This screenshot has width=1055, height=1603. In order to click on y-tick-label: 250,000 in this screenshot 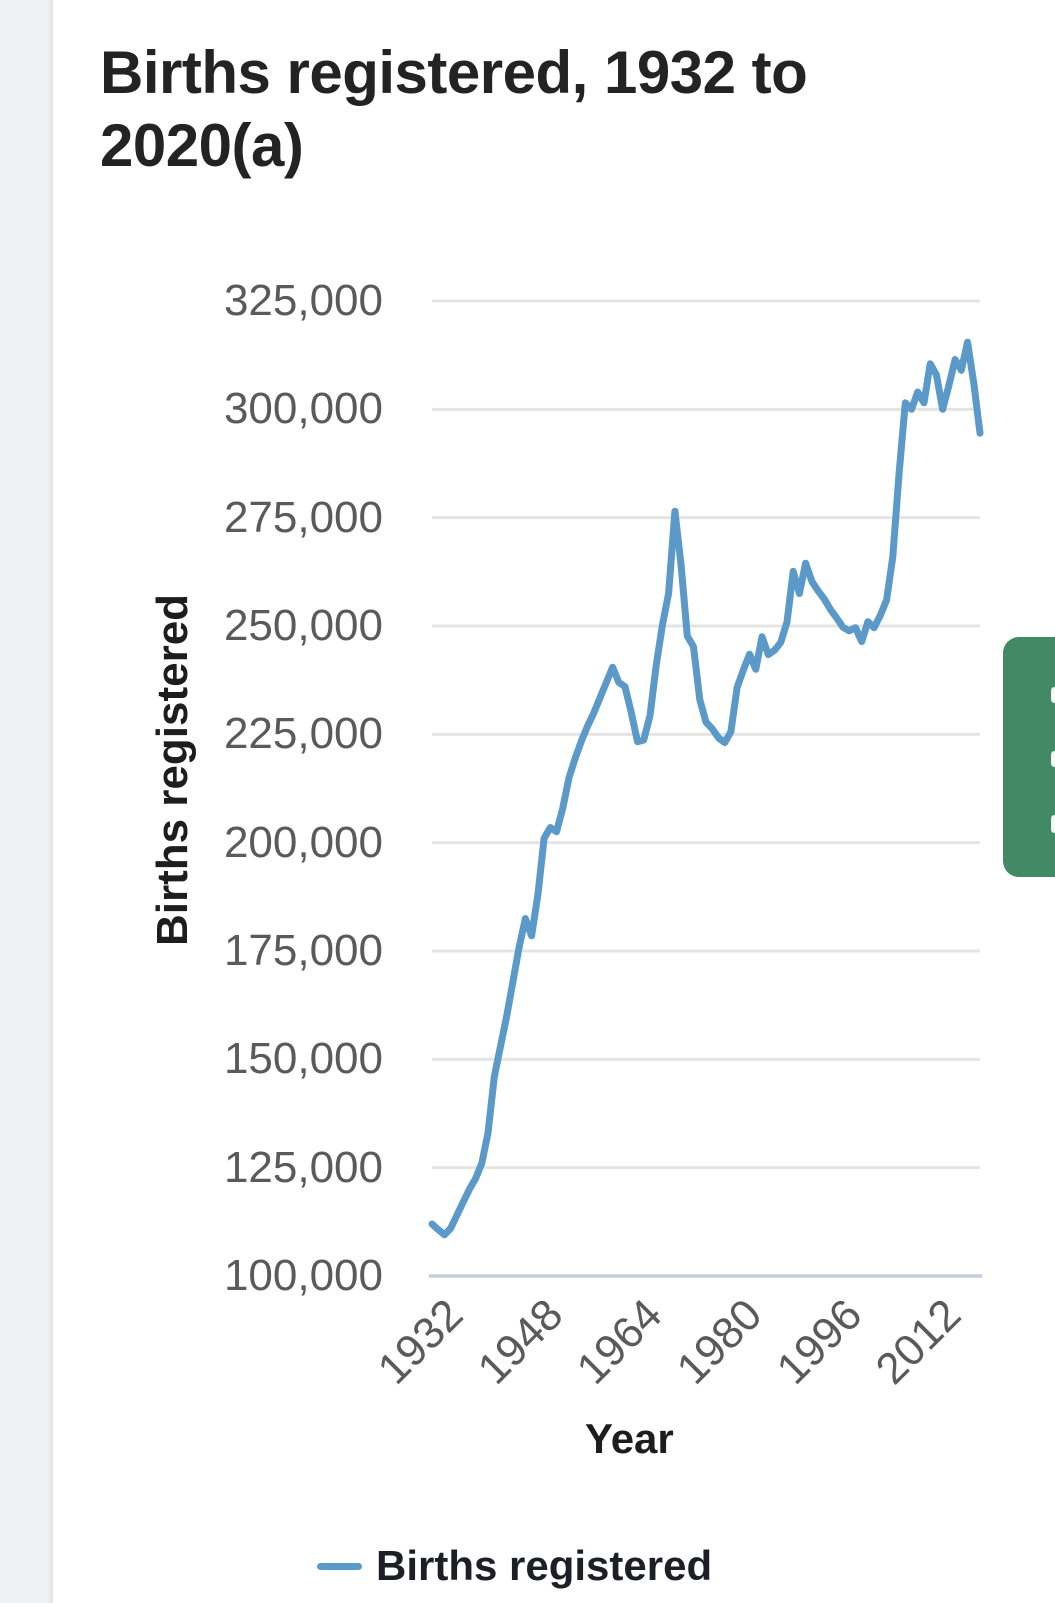, I will do `click(303, 625)`.